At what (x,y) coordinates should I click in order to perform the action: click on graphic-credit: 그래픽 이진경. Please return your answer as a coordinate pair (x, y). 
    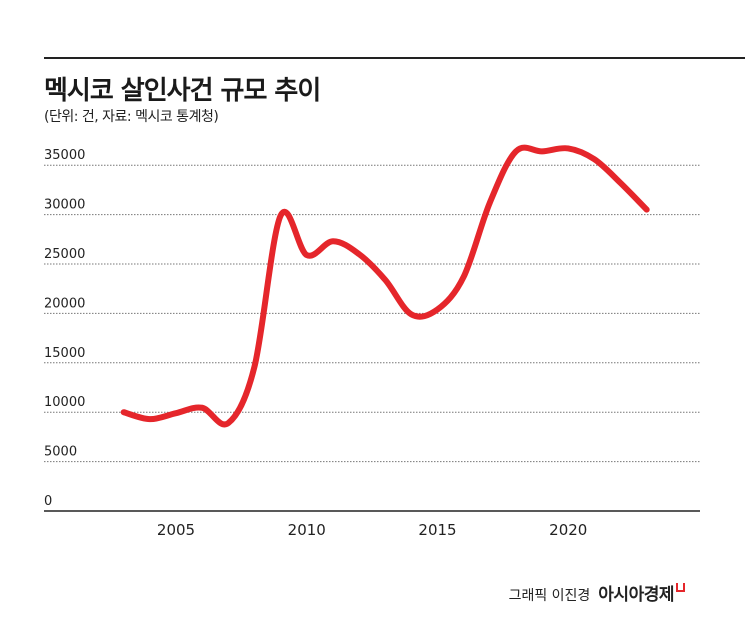
    Looking at the image, I should click on (549, 596).